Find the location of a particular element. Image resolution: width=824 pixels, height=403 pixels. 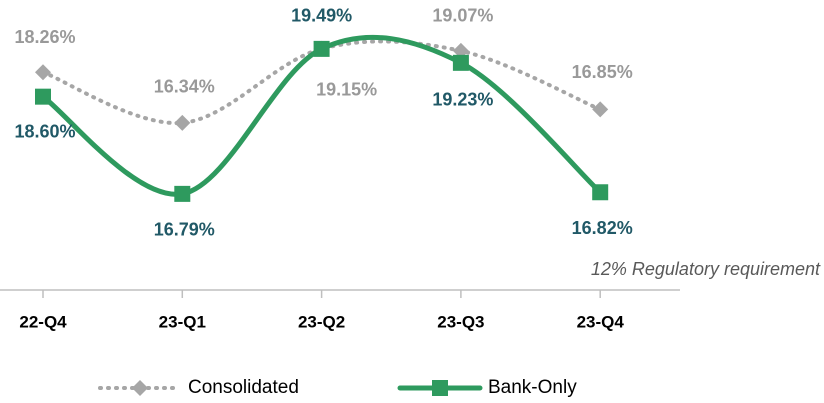

data-label: 16.79% is located at coordinates (184, 230).